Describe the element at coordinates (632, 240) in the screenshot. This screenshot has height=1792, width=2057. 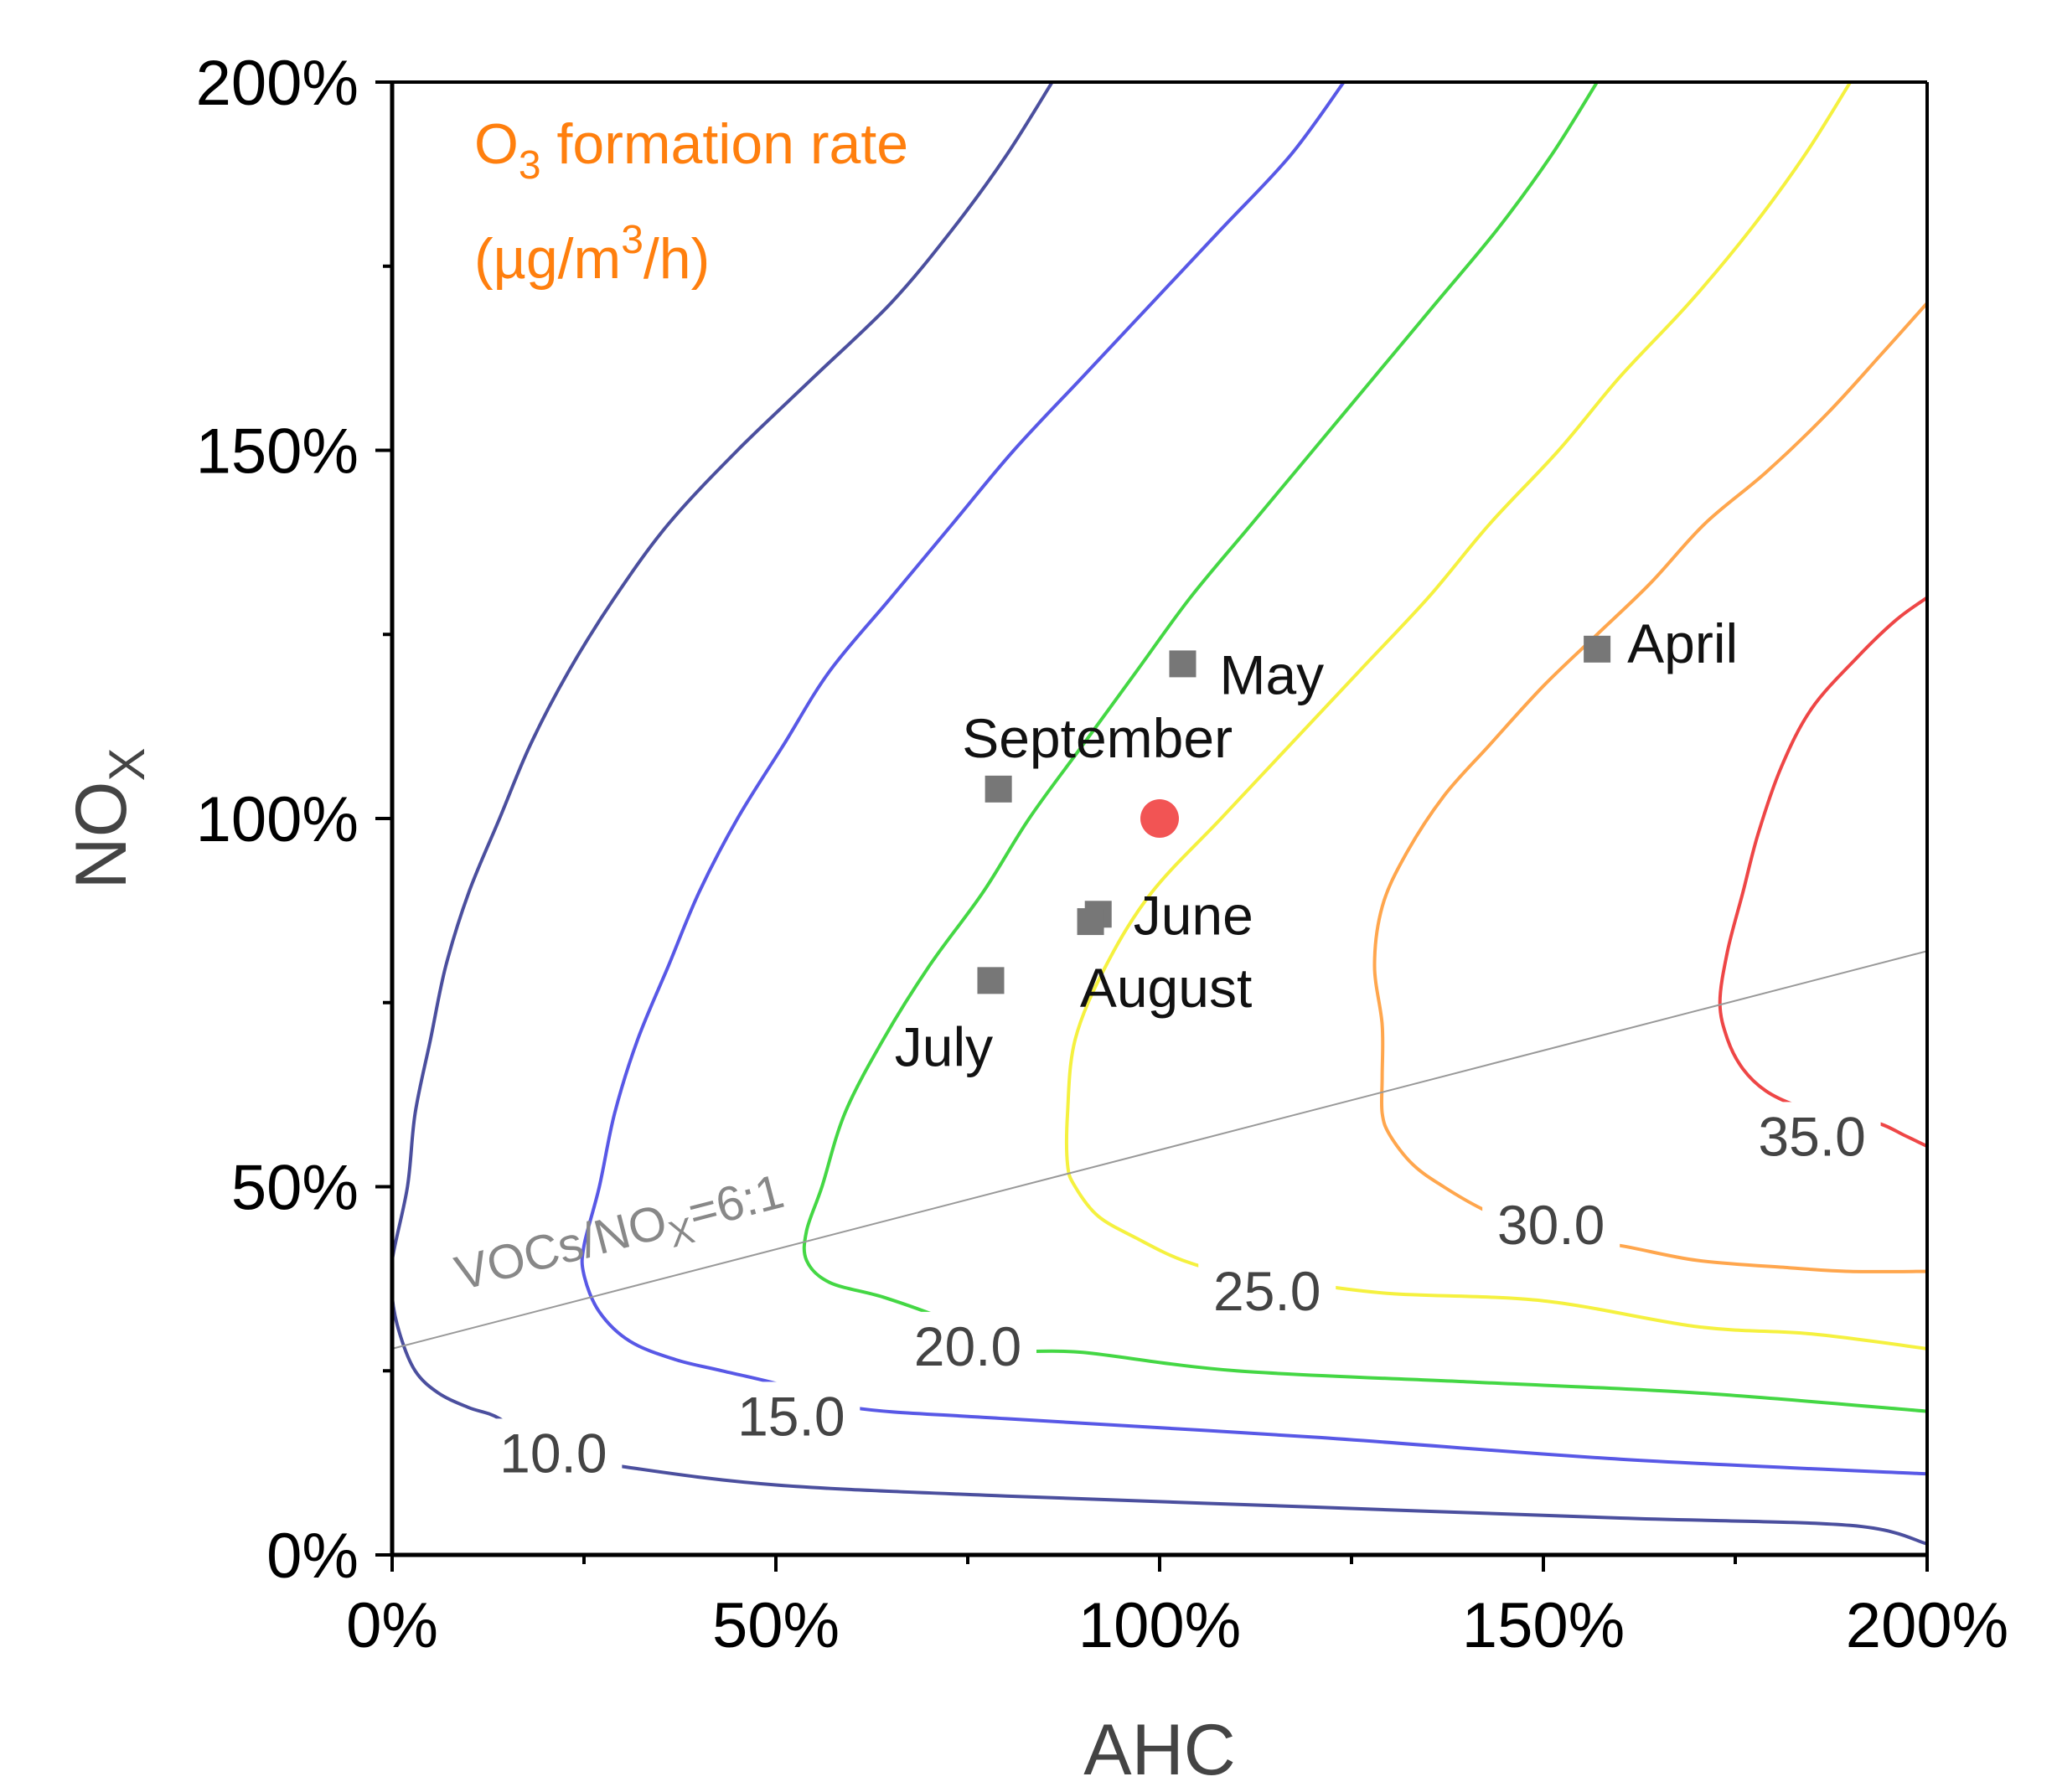
I see `annotation-sup-3: 3` at that location.